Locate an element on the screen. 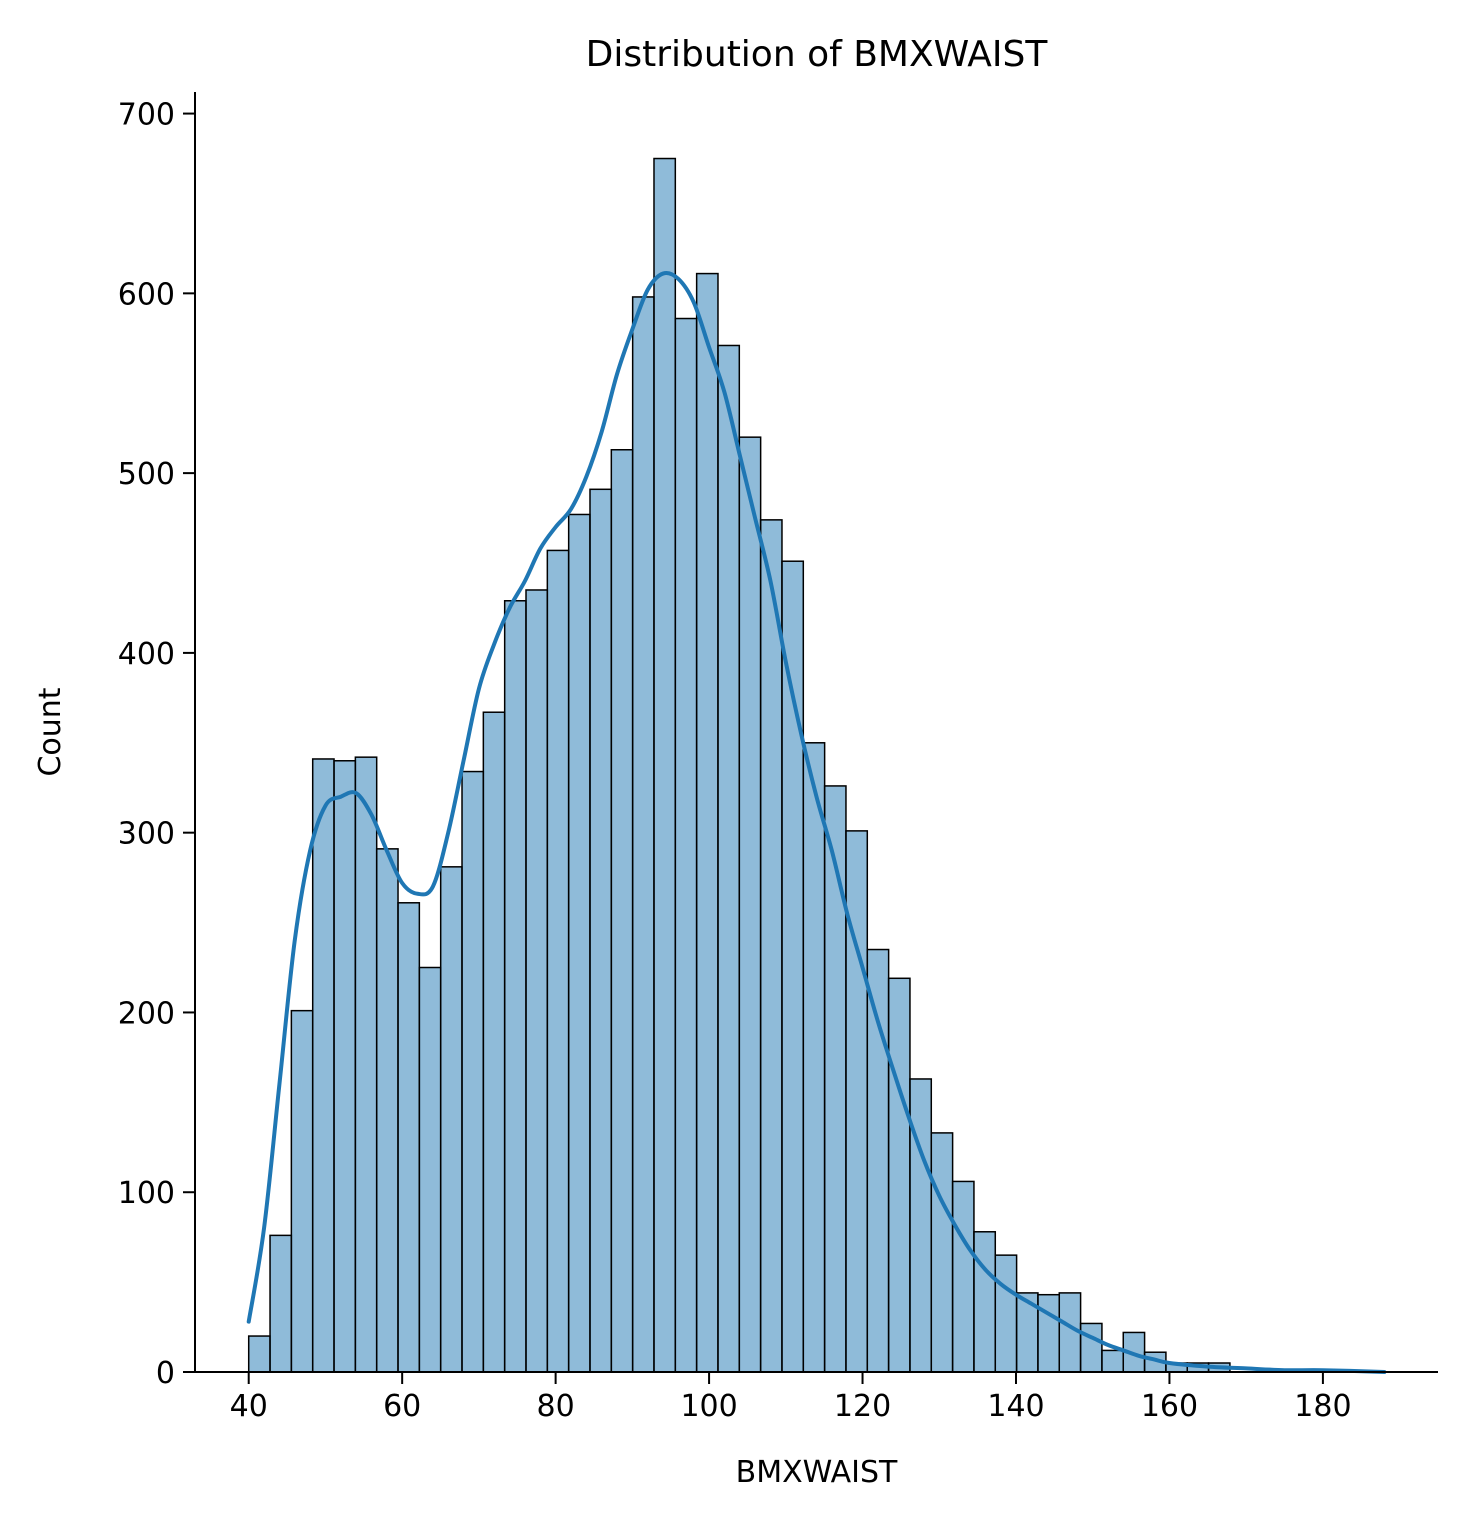 This screenshot has height=1528, width=1468. y-axis-ticks: 0 100 200 300 400 500 600 700 is located at coordinates (156, 744).